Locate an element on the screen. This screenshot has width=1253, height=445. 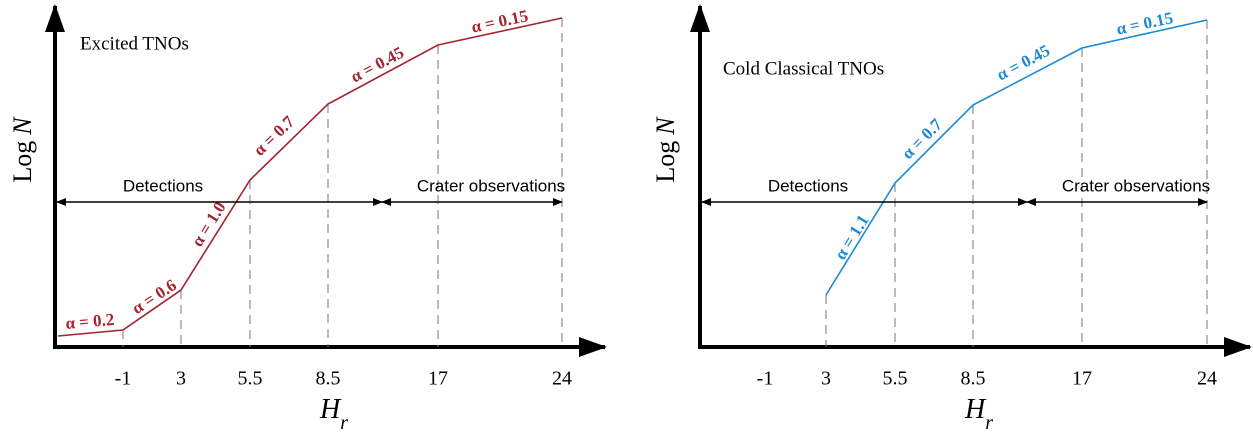
segment-label: α = 0.45 is located at coordinates (377, 65).